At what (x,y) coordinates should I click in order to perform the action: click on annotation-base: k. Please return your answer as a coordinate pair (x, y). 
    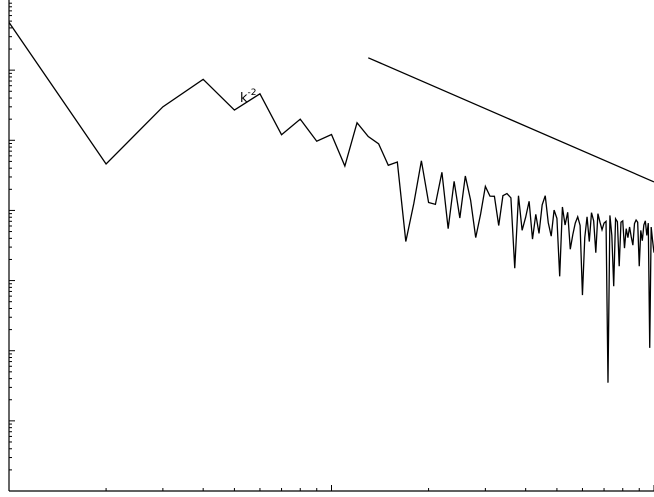
    Looking at the image, I should click on (244, 98).